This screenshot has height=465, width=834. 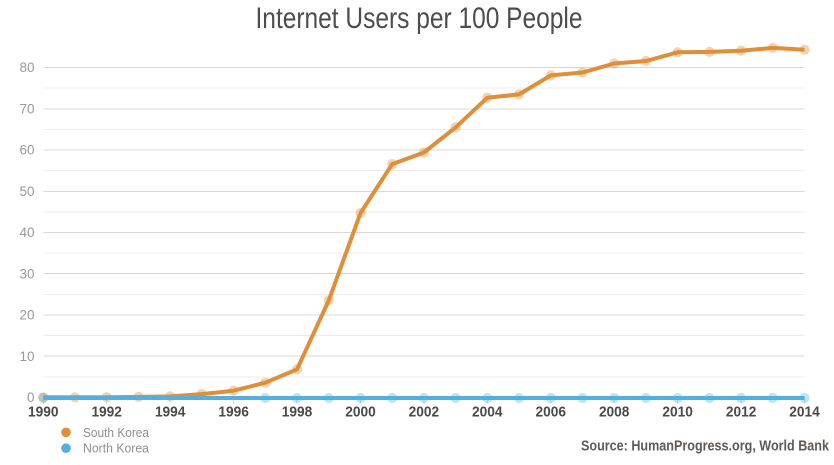 I want to click on svg-text: 2006, so click(x=551, y=412).